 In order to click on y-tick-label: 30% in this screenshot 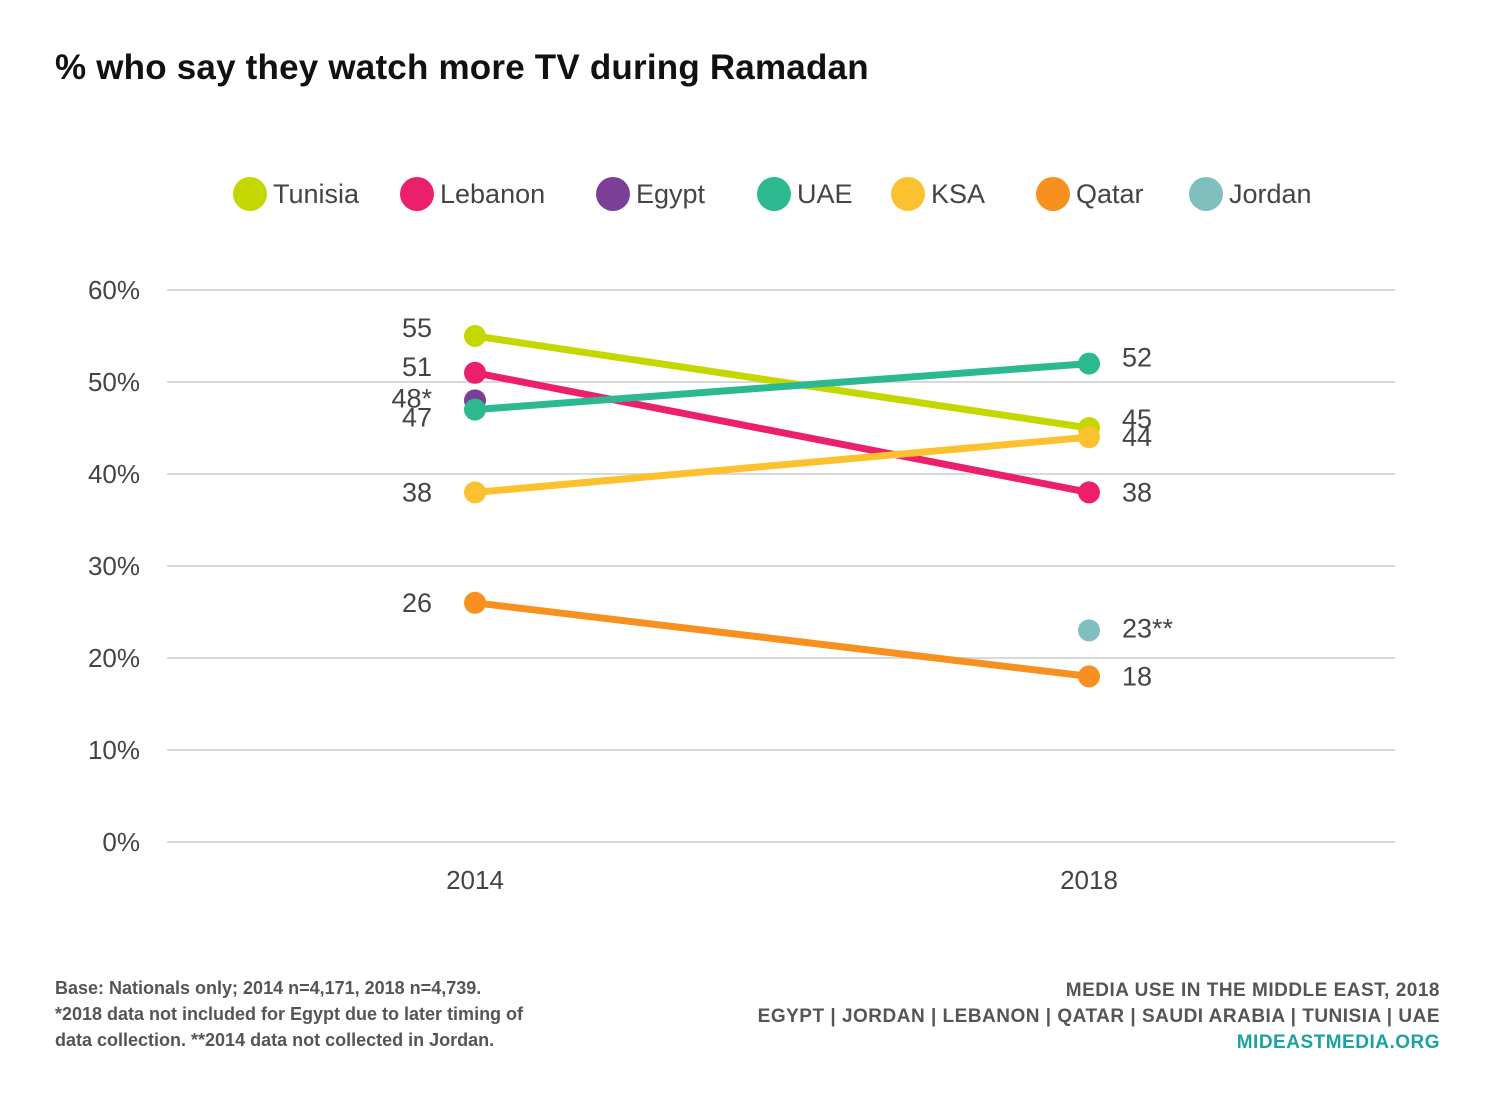, I will do `click(114, 566)`.